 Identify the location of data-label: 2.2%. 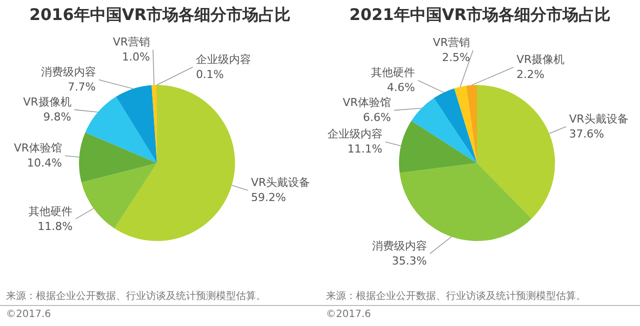
(530, 75).